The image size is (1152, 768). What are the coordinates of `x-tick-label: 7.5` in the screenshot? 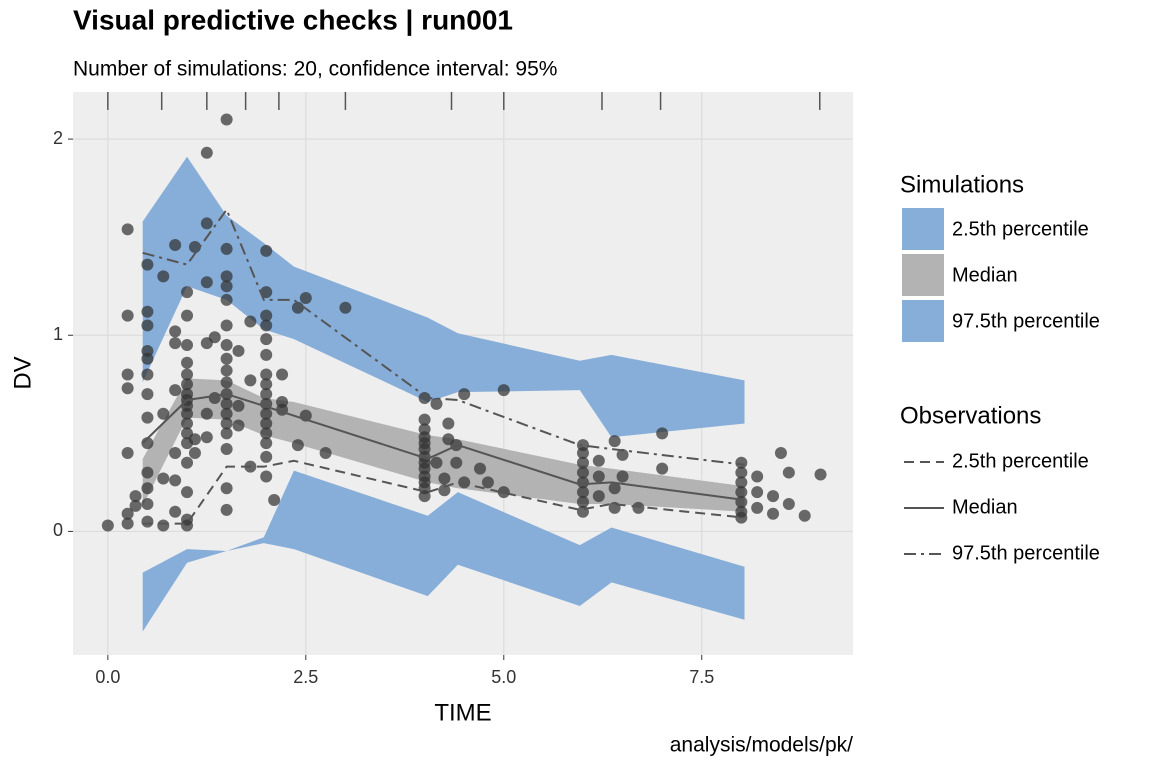 It's located at (701, 677).